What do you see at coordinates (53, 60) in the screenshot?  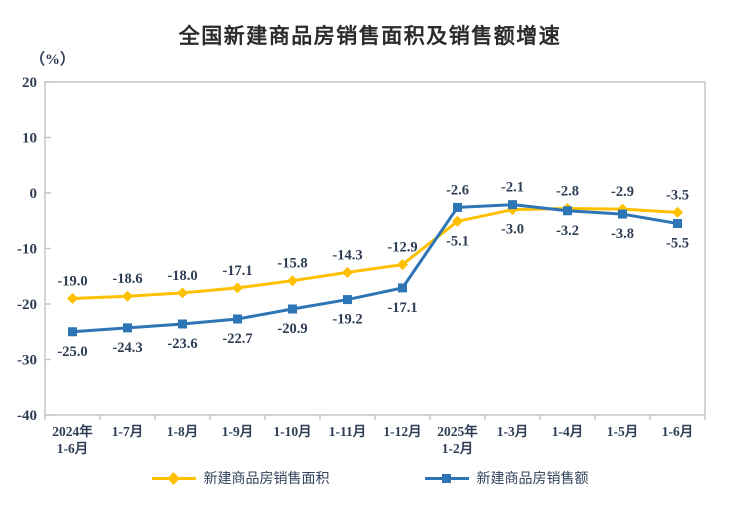 I see `y-axis-unit-label: （%）` at bounding box center [53, 60].